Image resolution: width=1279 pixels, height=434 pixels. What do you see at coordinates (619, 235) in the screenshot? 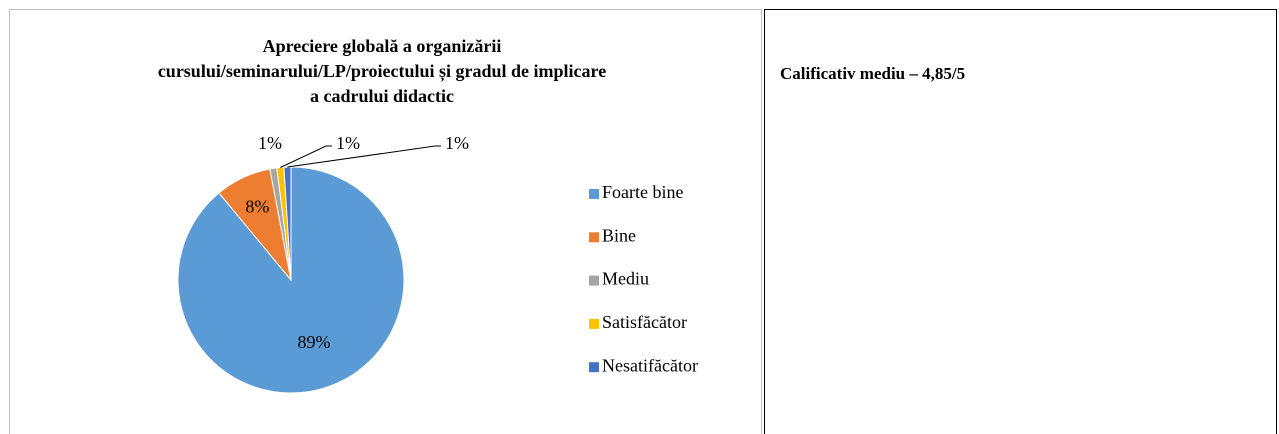
I see `legend-label: Bine` at bounding box center [619, 235].